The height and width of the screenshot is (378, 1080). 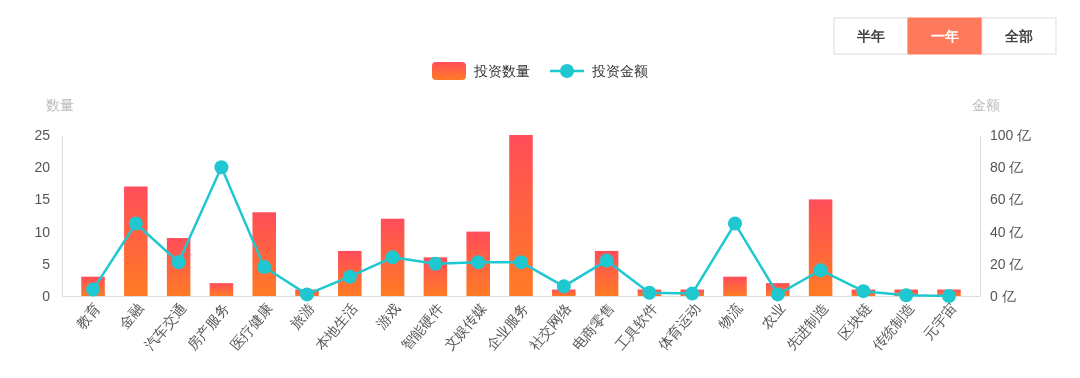 What do you see at coordinates (42, 167) in the screenshot?
I see `y-tick-label: 20` at bounding box center [42, 167].